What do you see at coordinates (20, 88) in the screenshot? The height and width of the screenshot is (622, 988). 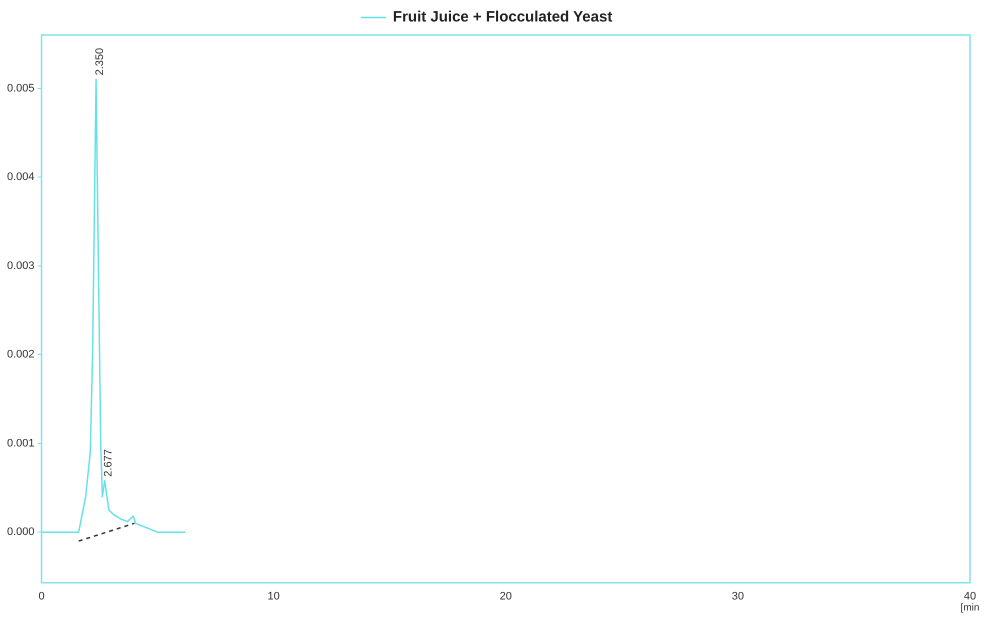 I see `y-tick-label: 0.005` at bounding box center [20, 88].